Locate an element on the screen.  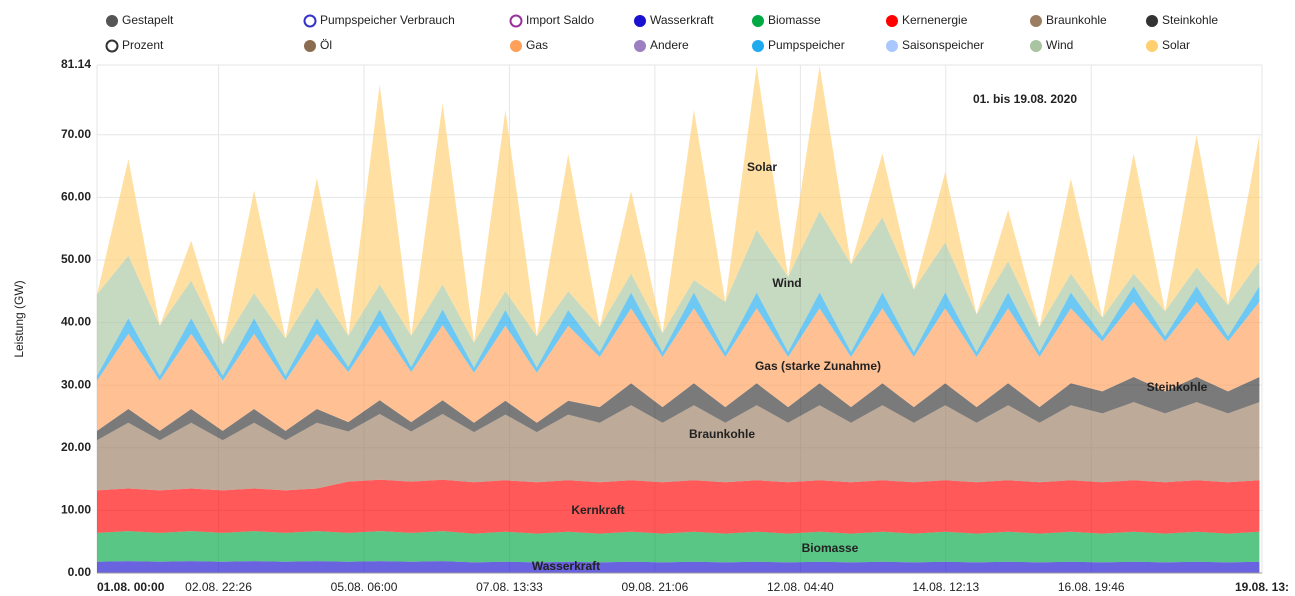
legend-label: Biomasse is located at coordinates (794, 20).